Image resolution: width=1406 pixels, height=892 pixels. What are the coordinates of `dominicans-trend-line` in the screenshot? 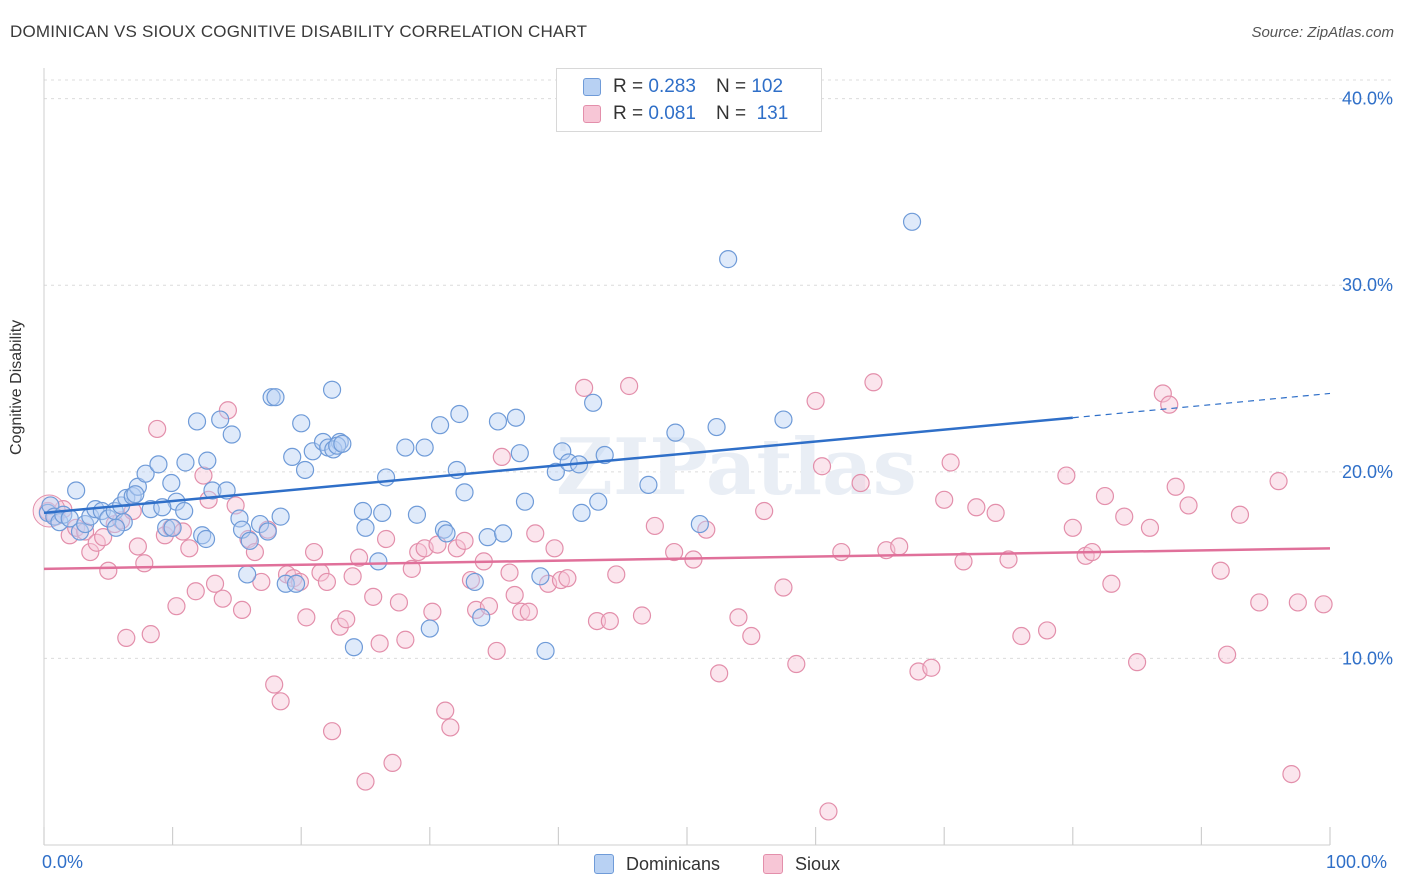 It's located at (558, 465).